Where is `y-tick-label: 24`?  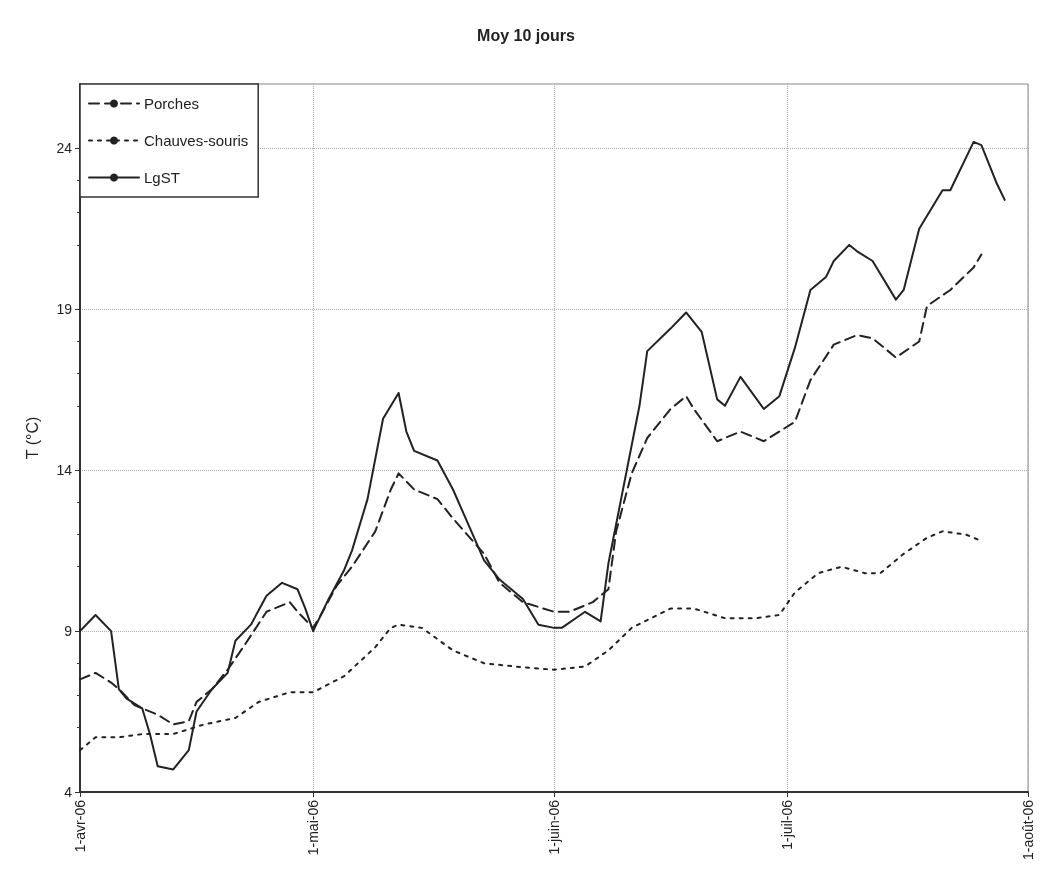 y-tick-label: 24 is located at coordinates (64, 148).